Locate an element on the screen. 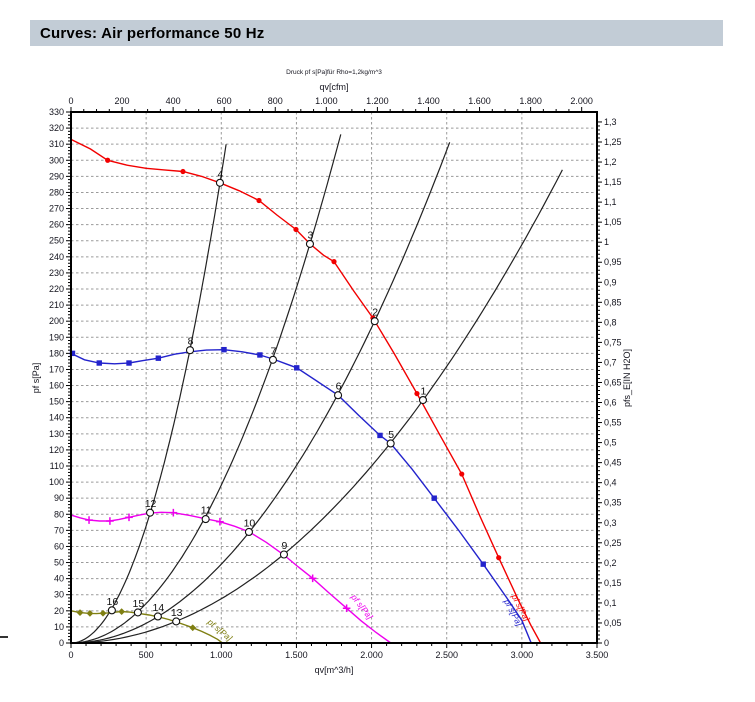 The width and height of the screenshot is (755, 702). svg-text: 500 is located at coordinates (146, 655).